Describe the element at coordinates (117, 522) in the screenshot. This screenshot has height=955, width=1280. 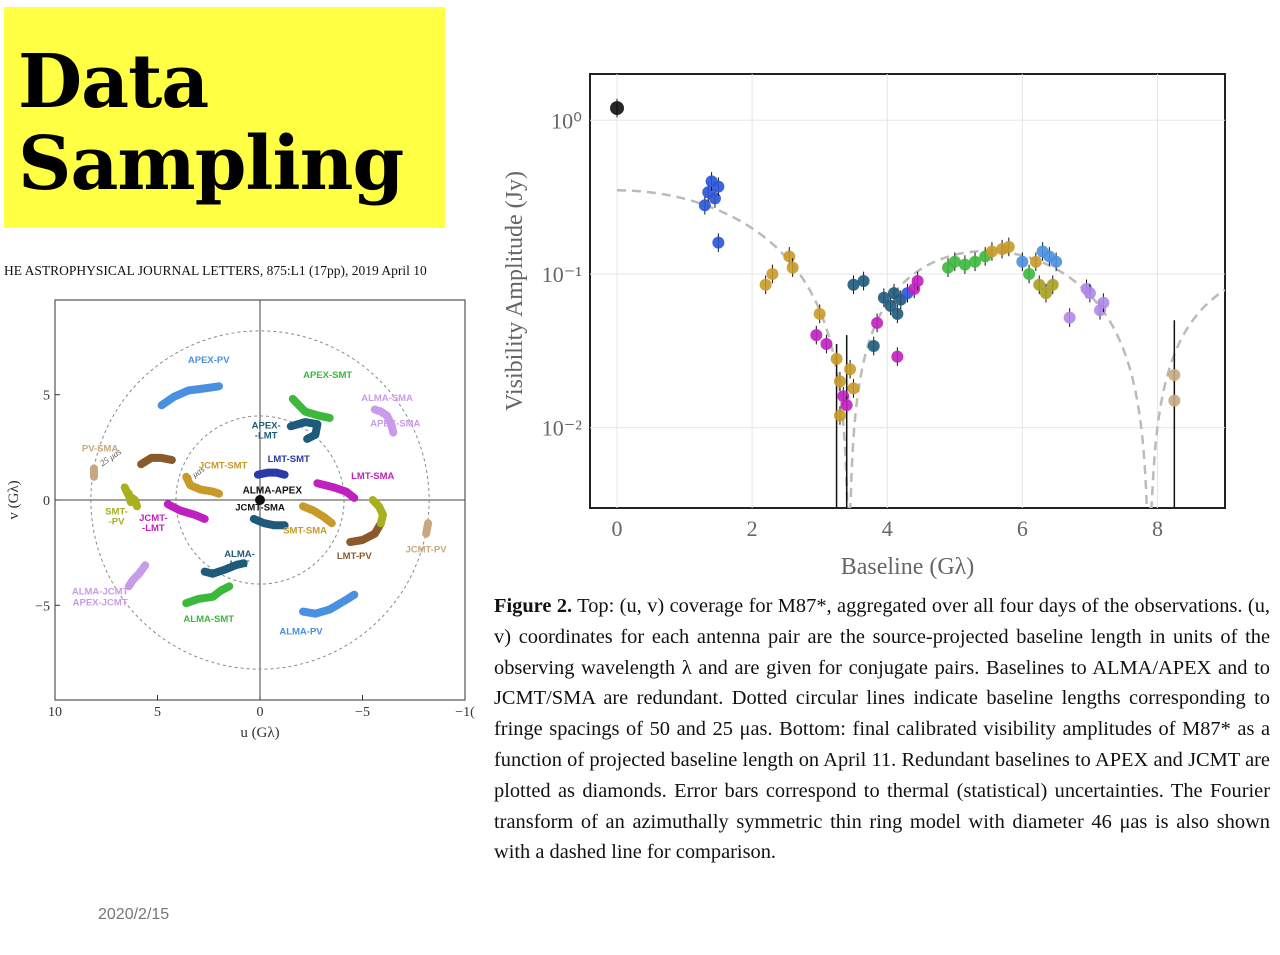
I see `uv-baseline-label: -PV` at that location.